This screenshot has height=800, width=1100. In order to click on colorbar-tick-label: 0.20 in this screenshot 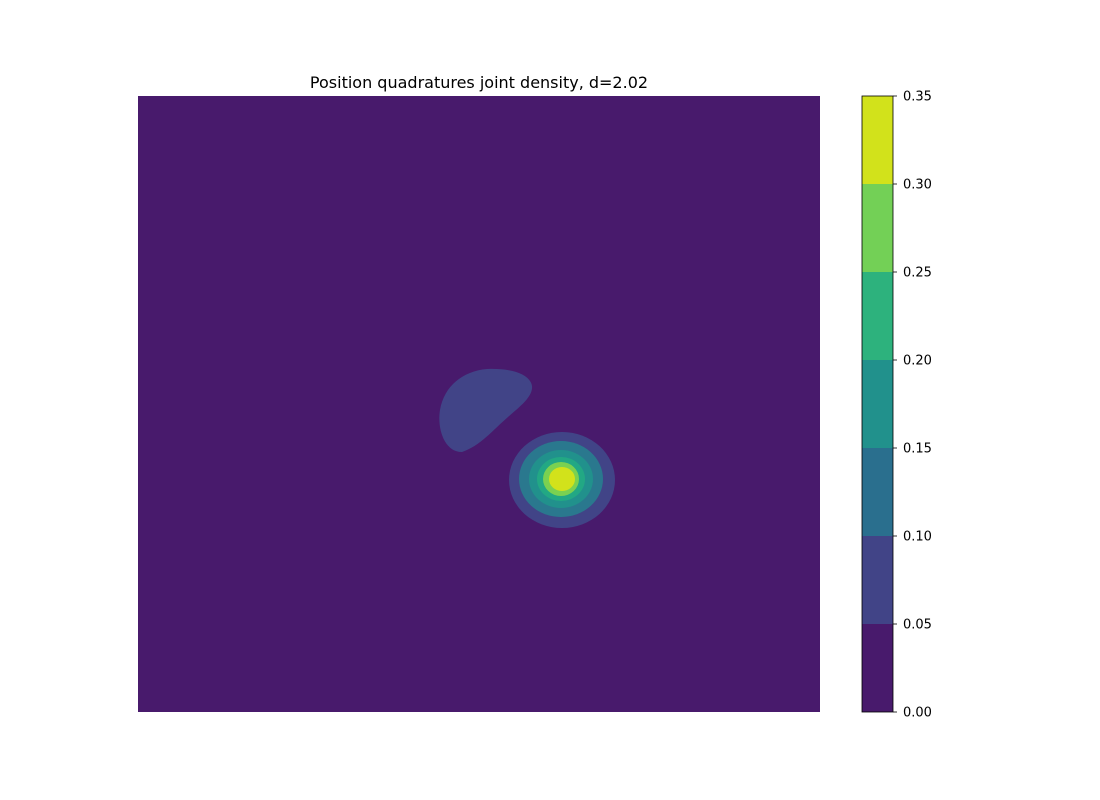, I will do `click(917, 361)`.